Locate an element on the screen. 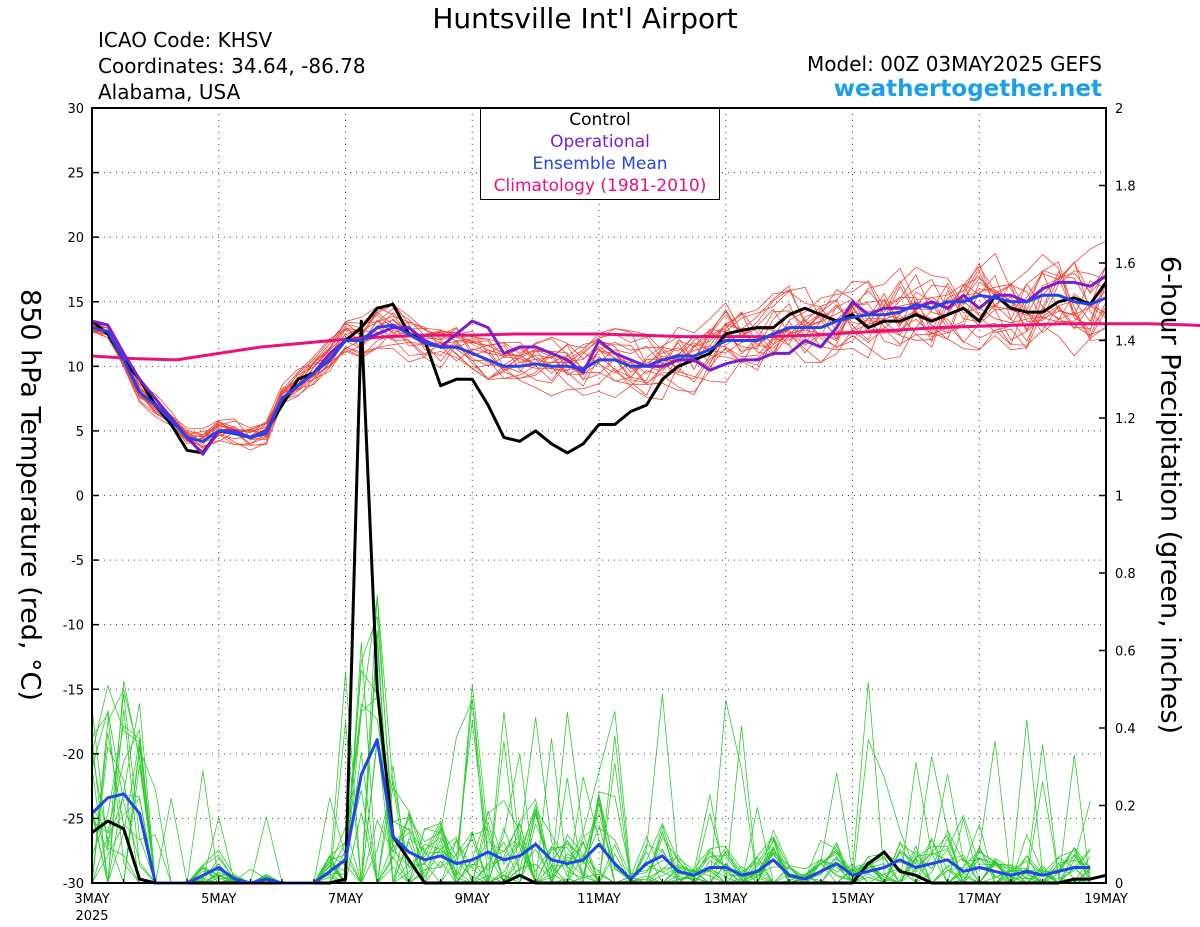  ensemble-mean-line is located at coordinates (599, 368).